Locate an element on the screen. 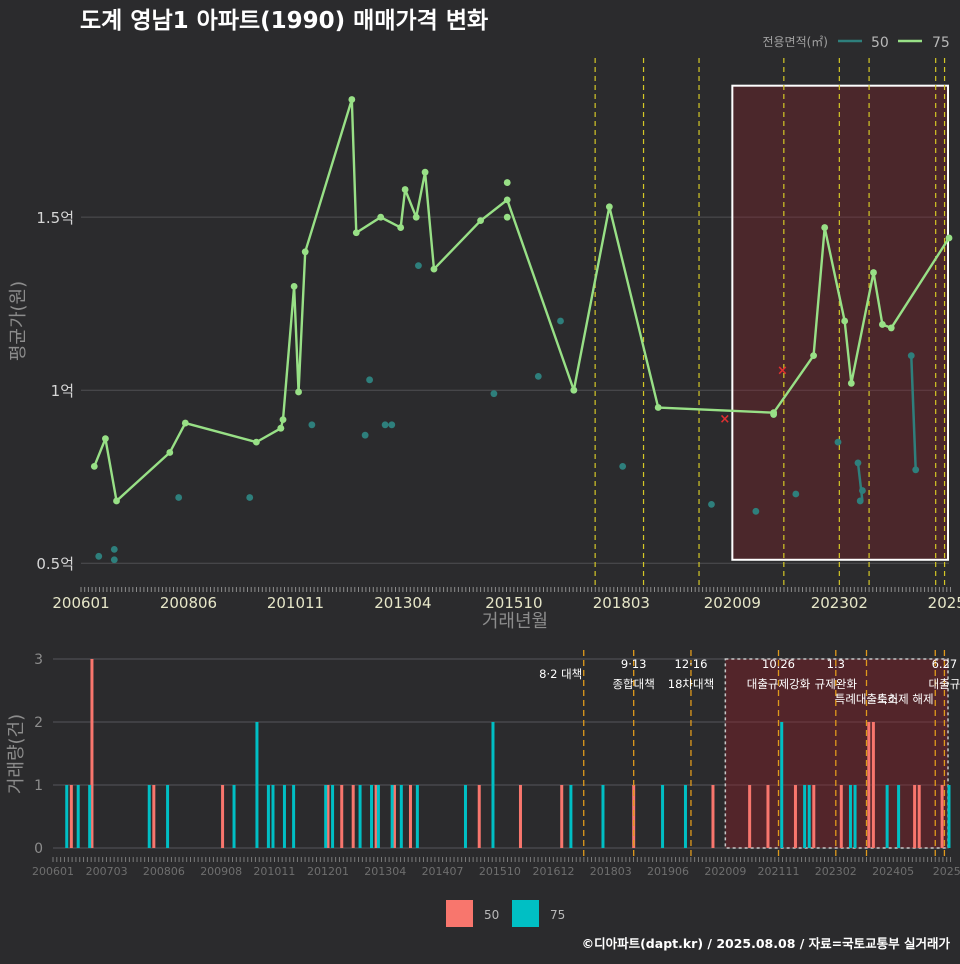  policy-date: 12·16 is located at coordinates (691, 664).